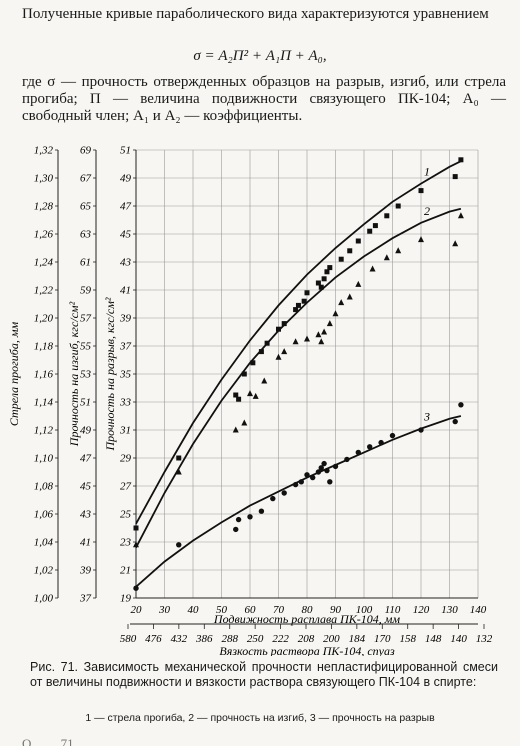 The height and width of the screenshot is (746, 520). I want to click on y-tick-label: 1,14, so click(44, 403).